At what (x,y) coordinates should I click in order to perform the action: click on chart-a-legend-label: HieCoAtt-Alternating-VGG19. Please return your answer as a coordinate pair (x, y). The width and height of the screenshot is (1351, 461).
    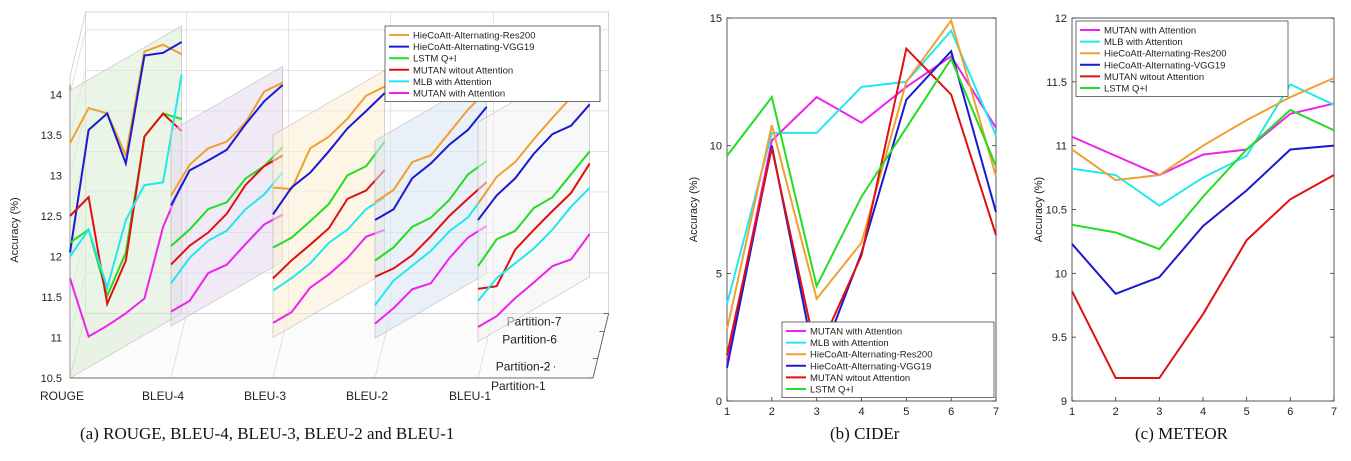
    Looking at the image, I should click on (473, 47).